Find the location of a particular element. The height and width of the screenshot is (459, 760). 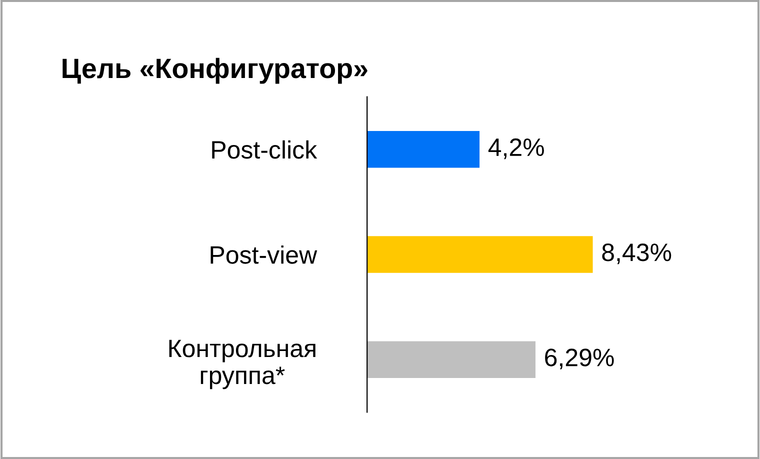

y-tick-label: Post-view is located at coordinates (264, 254).